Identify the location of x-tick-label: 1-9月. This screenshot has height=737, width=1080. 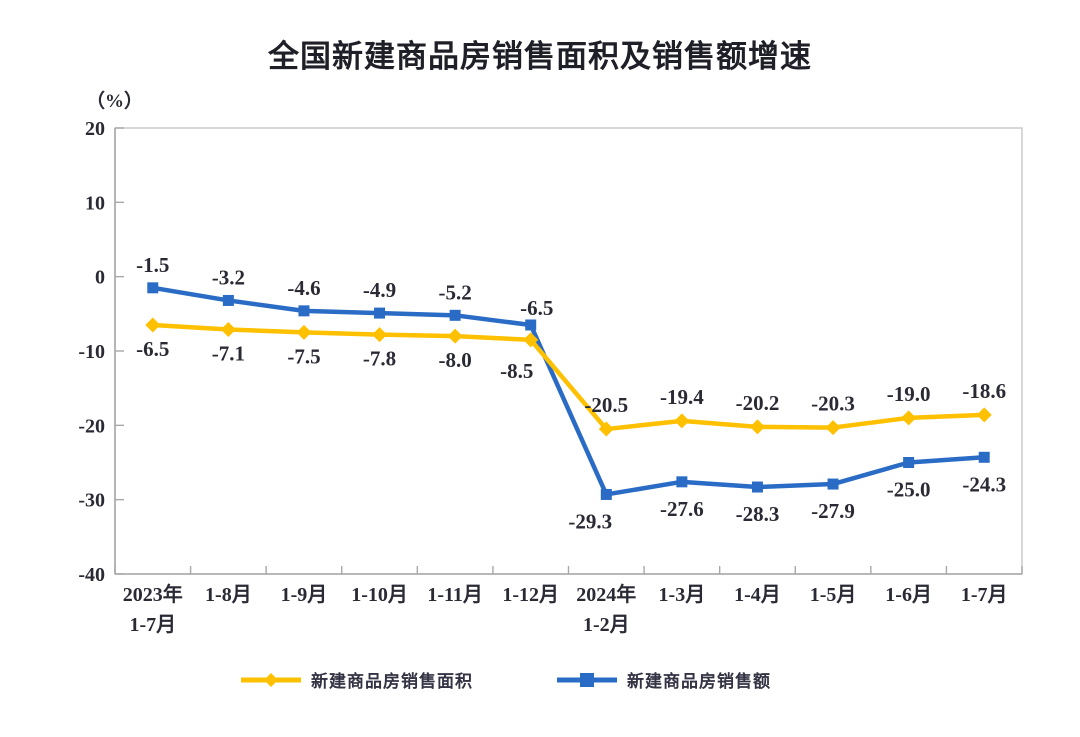
(304, 595).